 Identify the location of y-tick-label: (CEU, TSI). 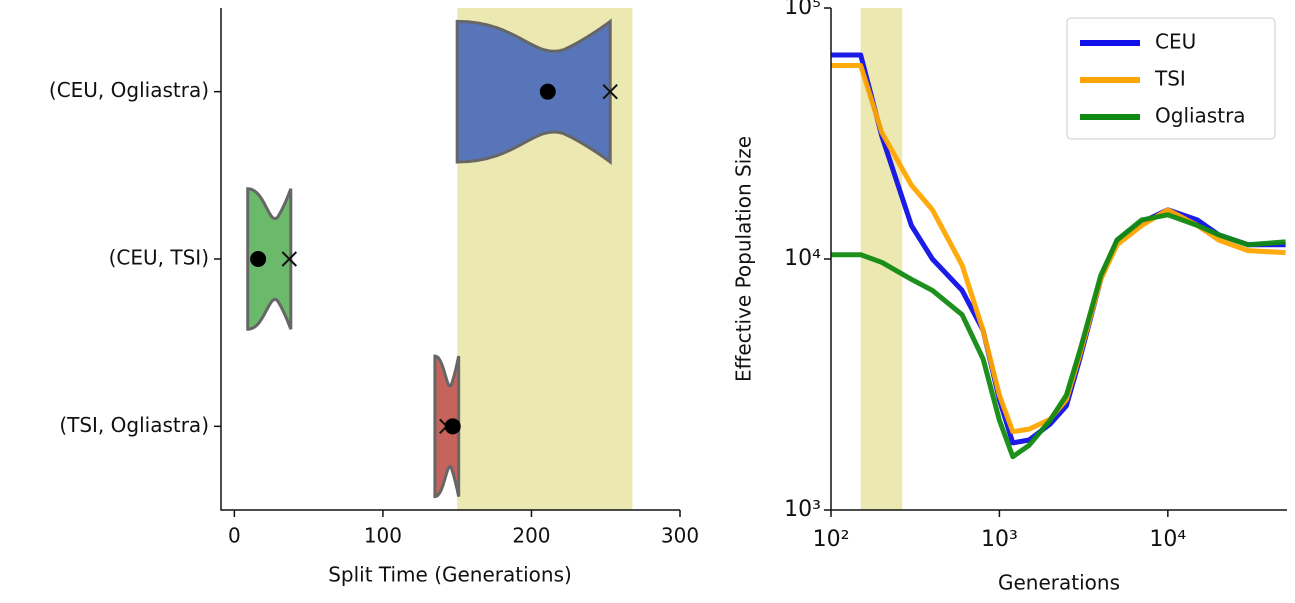
(159, 258).